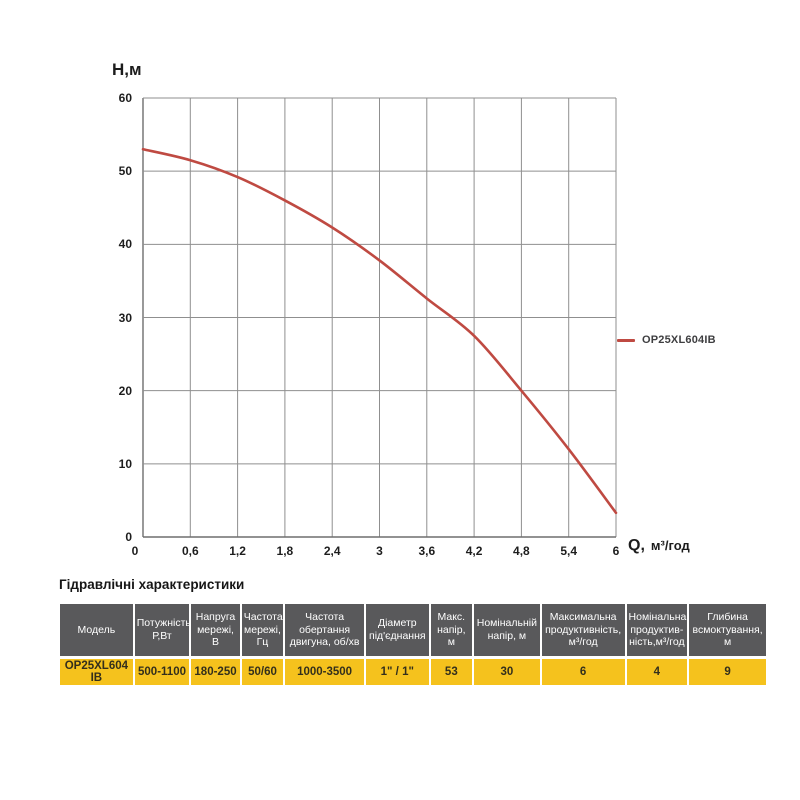  I want to click on table-header-cell: Частота мережі, Гц, so click(262, 630).